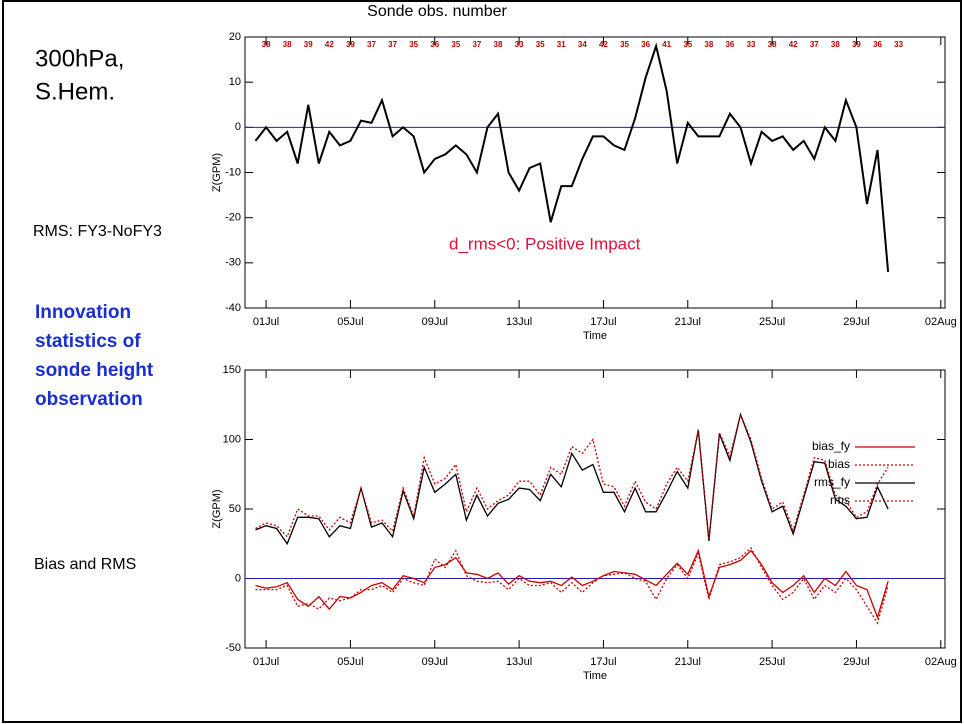 The height and width of the screenshot is (724, 964). I want to click on y-tick-label: -20, so click(233, 218).